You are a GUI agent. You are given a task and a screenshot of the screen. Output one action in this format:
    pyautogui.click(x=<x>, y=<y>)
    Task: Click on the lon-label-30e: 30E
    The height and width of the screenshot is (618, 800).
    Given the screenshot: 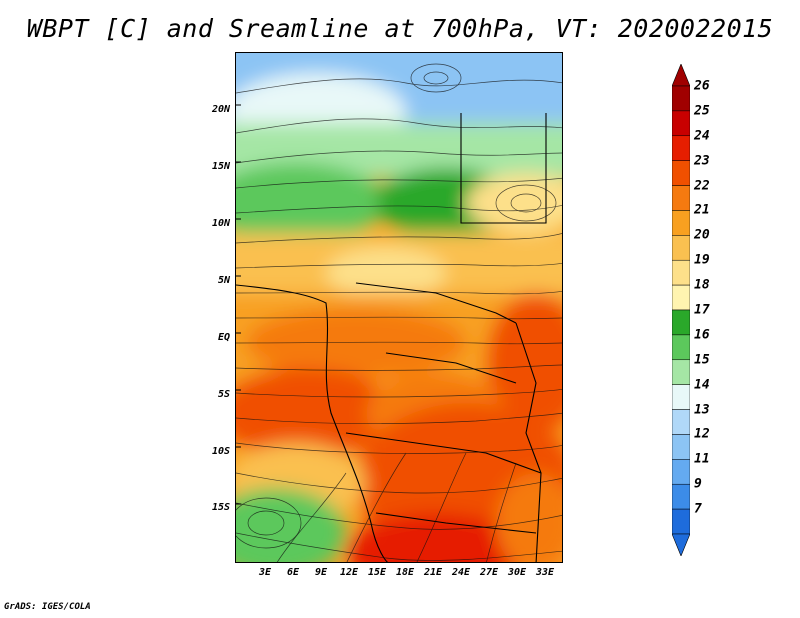 What is the action you would take?
    pyautogui.click(x=517, y=572)
    